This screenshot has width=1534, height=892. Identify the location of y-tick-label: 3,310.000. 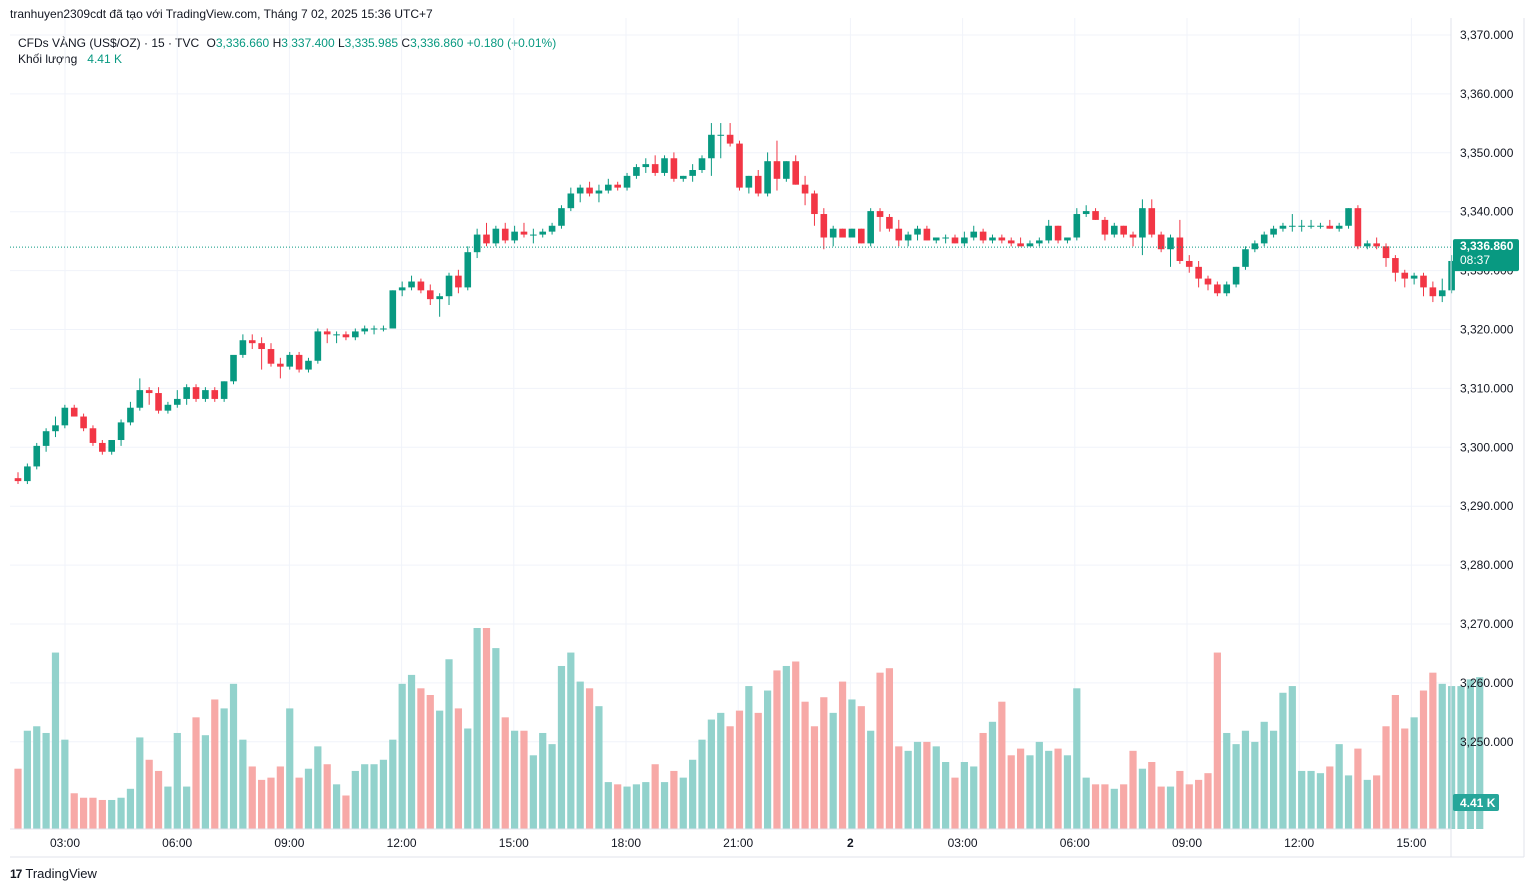
(1487, 388).